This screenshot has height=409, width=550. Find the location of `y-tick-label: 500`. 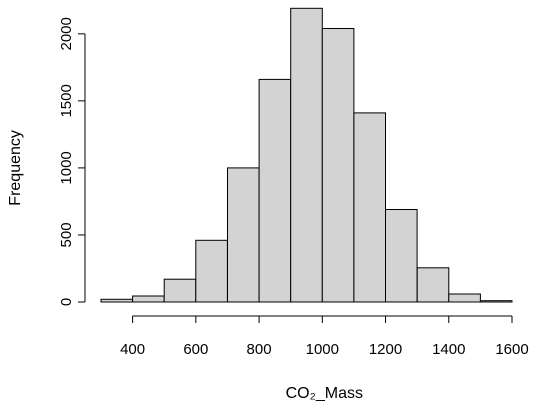

y-tick-label: 500 is located at coordinates (66, 234).